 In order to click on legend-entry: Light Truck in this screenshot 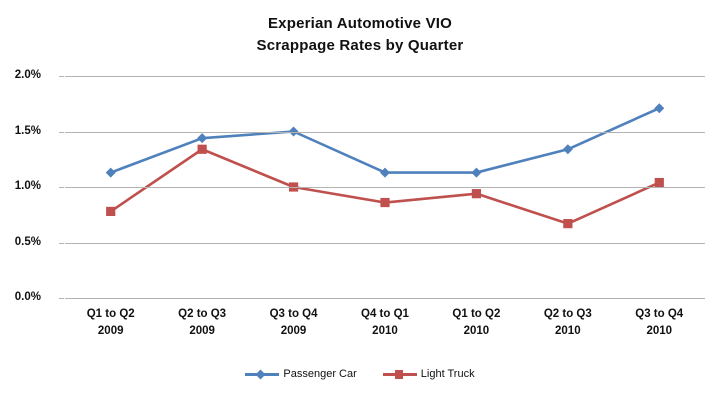, I will do `click(428, 374)`.